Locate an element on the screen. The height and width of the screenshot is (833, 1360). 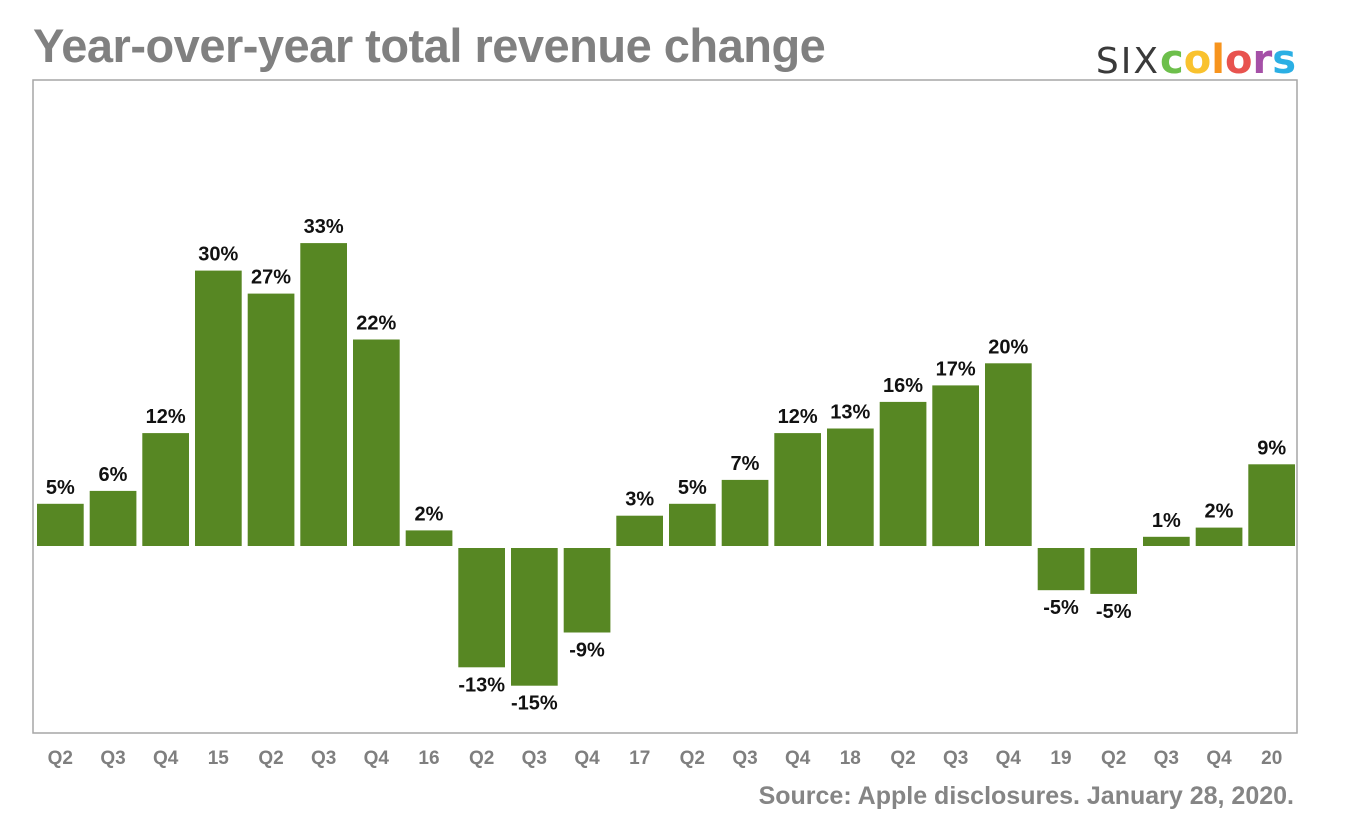
data-label: 3% is located at coordinates (639, 500).